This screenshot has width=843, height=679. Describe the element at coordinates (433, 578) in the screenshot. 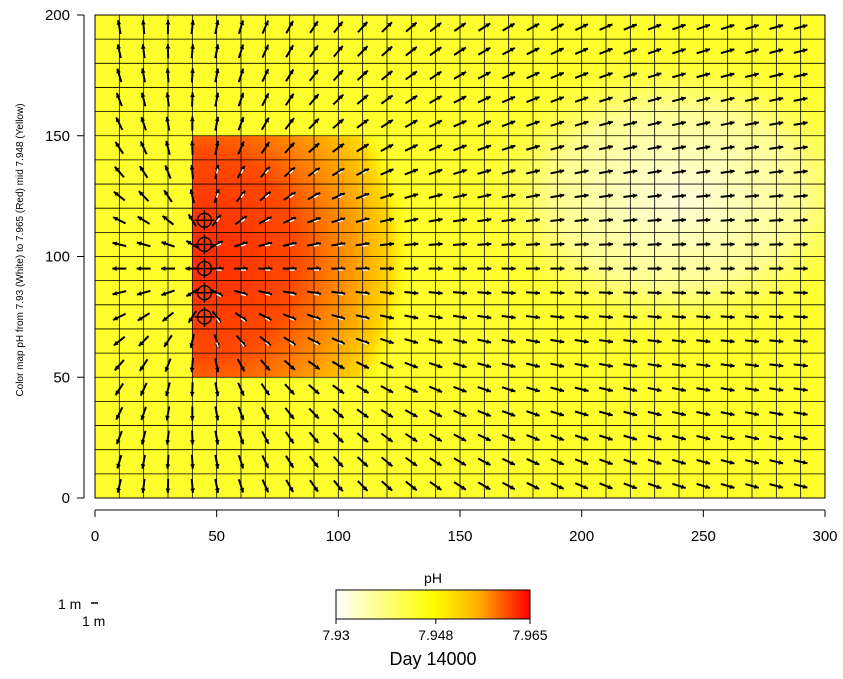

I see `colorbar-title: pH` at that location.